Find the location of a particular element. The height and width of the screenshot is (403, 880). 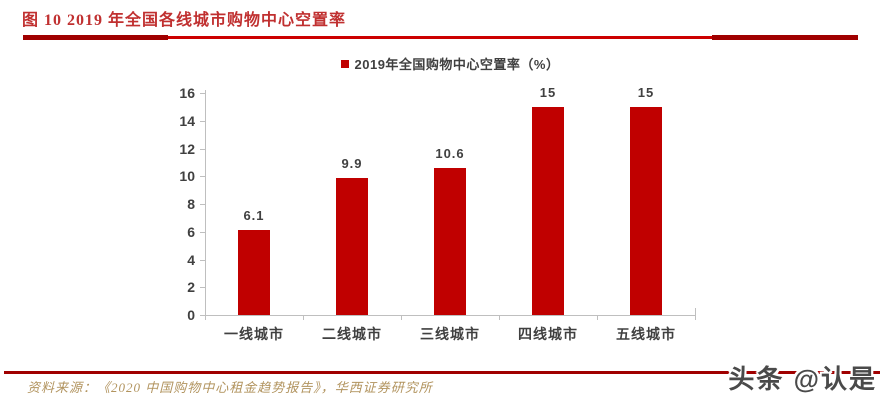

x-axis-category-label: 五线城市 is located at coordinates (646, 334).